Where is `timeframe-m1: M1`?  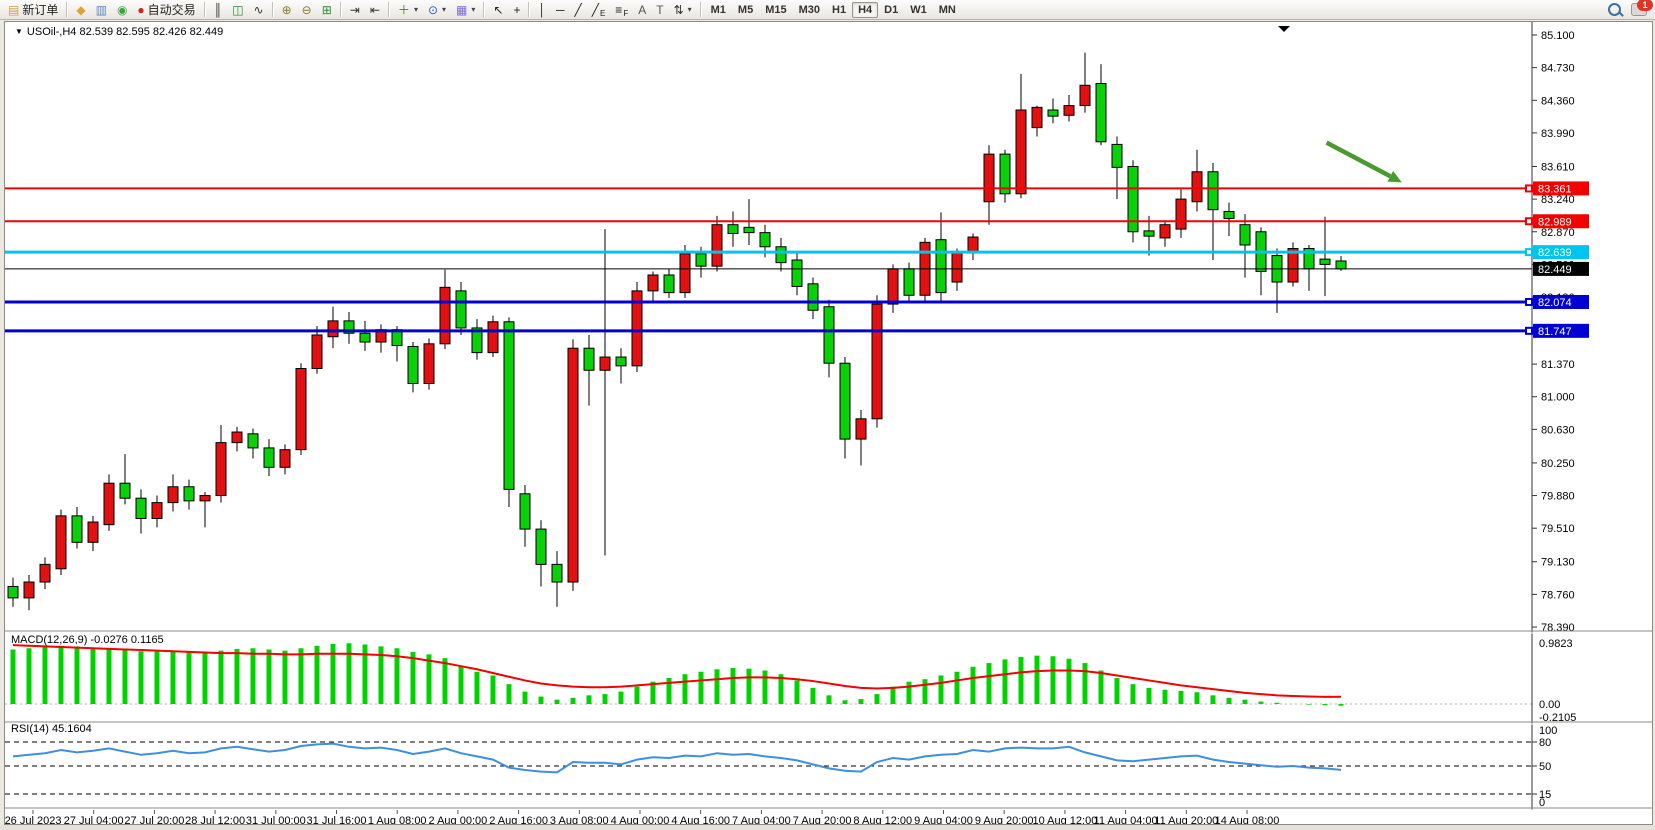
timeframe-m1: M1 is located at coordinates (718, 9).